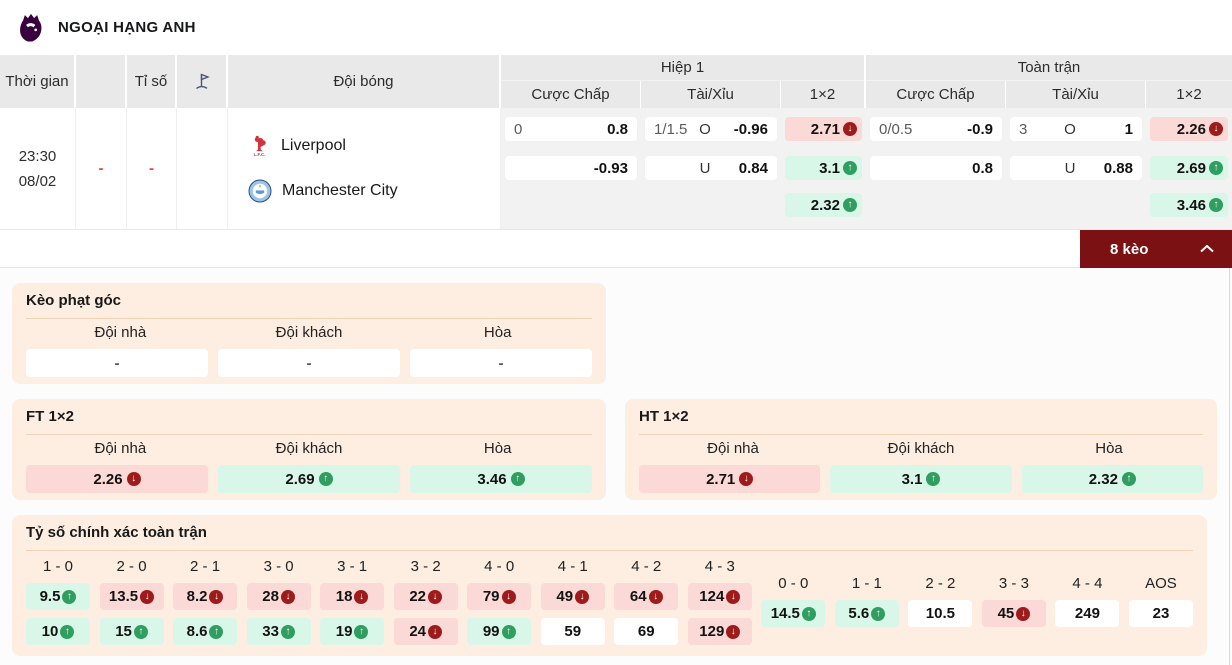 The image size is (1232, 665). I want to click on odds-cell: 13.5, so click(131, 596).